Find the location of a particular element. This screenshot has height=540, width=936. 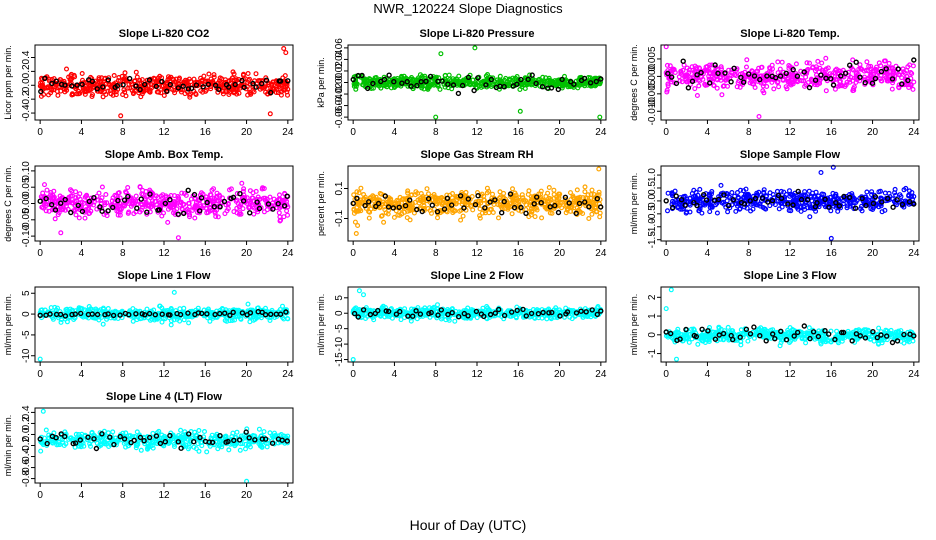

y-tick-label: 0 is located at coordinates (26, 314).